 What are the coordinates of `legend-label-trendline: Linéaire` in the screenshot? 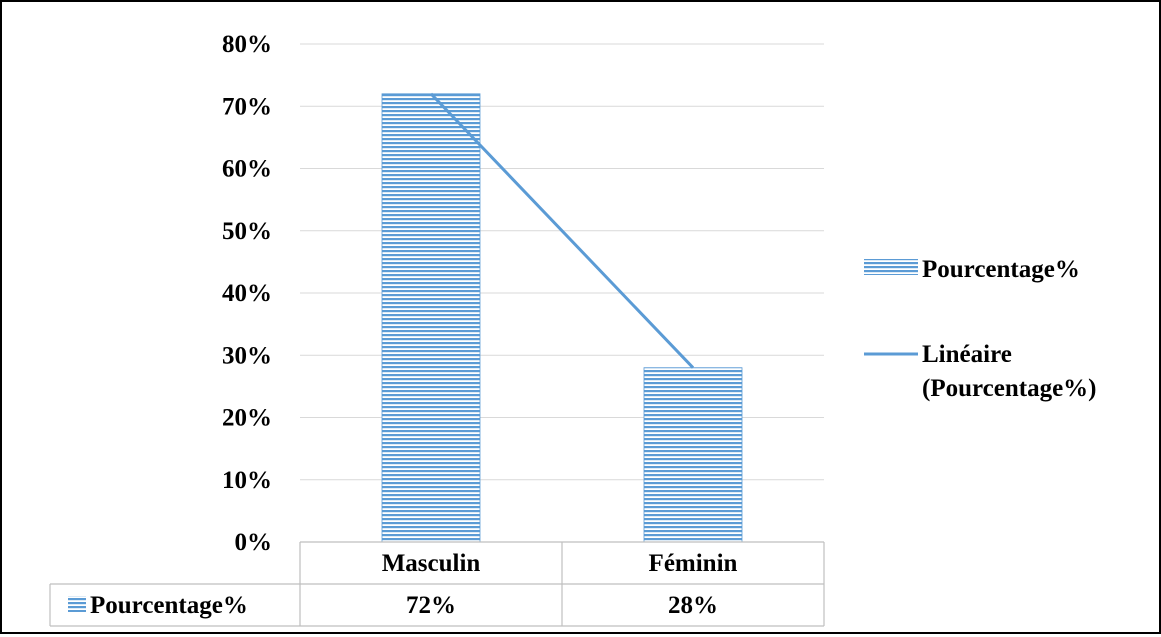 It's located at (967, 354).